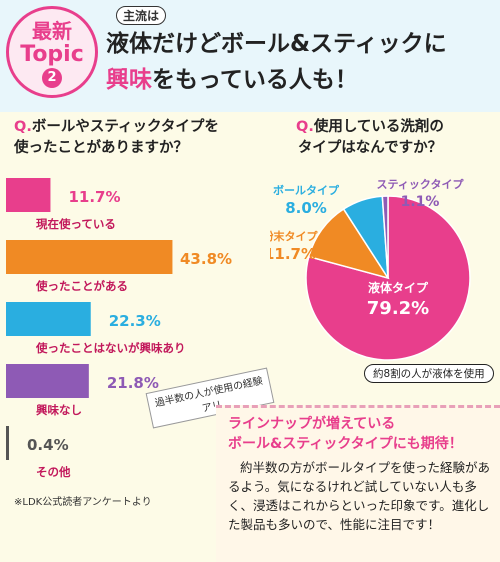  Describe the element at coordinates (370, 148) in the screenshot. I see `q2-line2: タイプはなんですか？` at that location.